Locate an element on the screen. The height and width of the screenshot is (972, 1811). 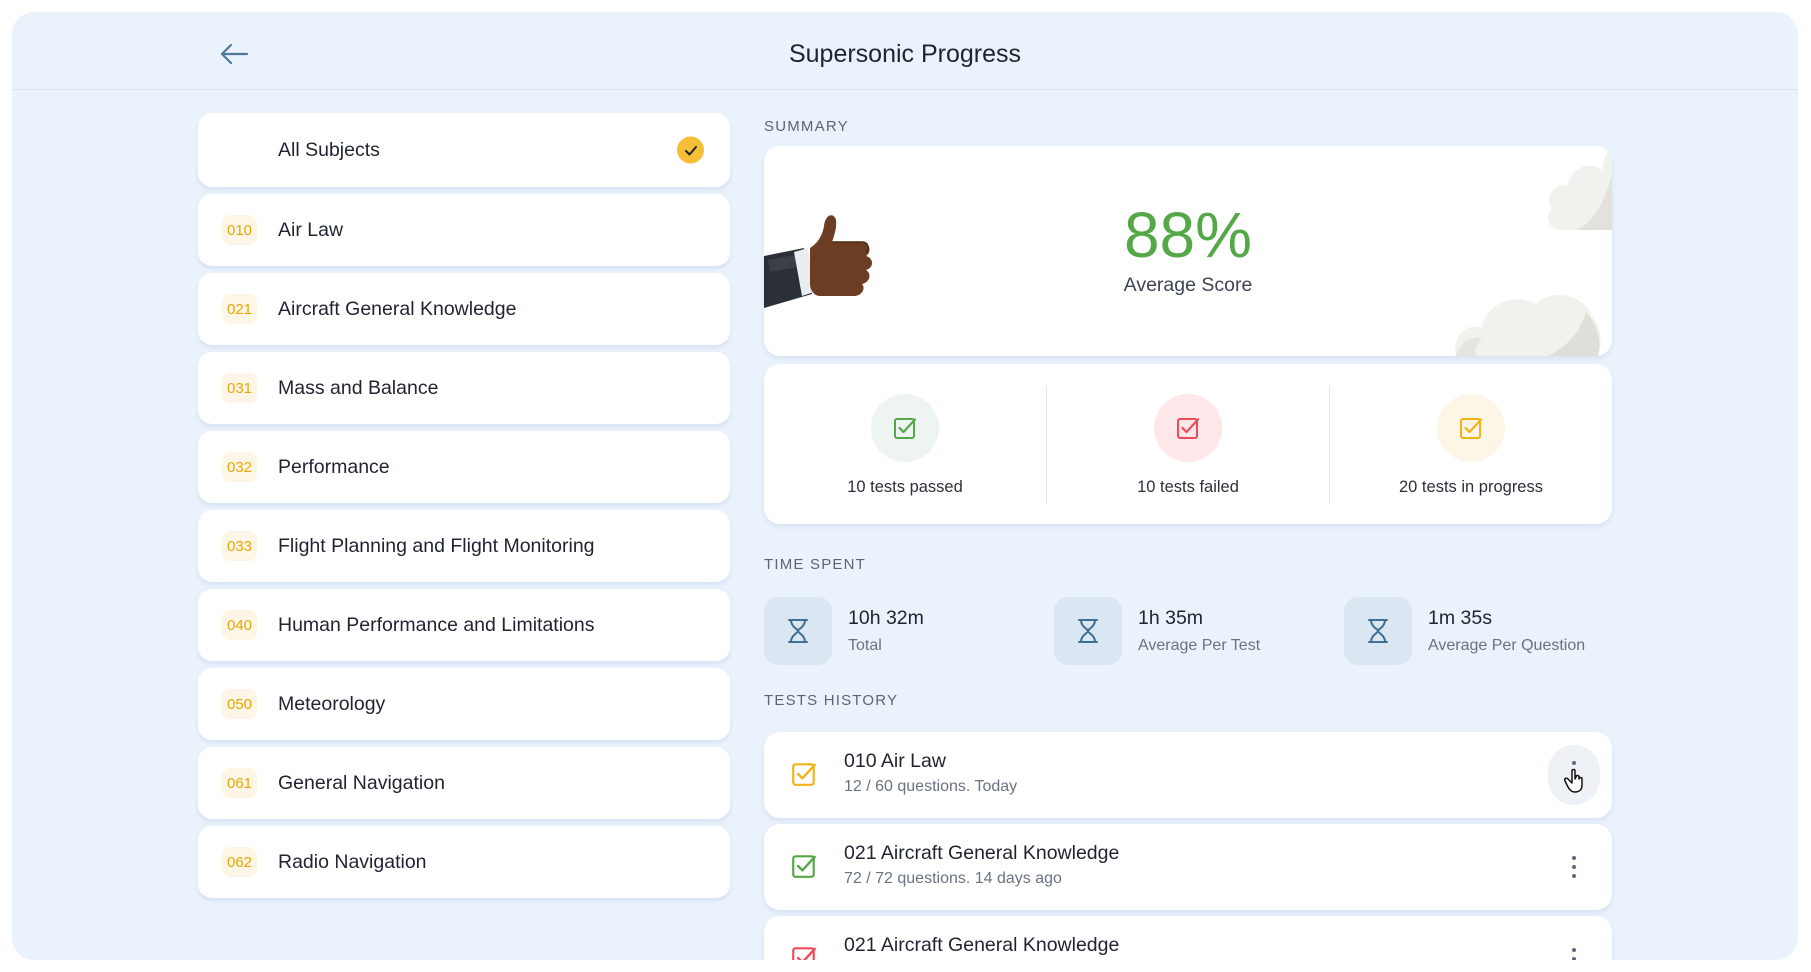
stat-label: 10 tests failed is located at coordinates (1188, 487).